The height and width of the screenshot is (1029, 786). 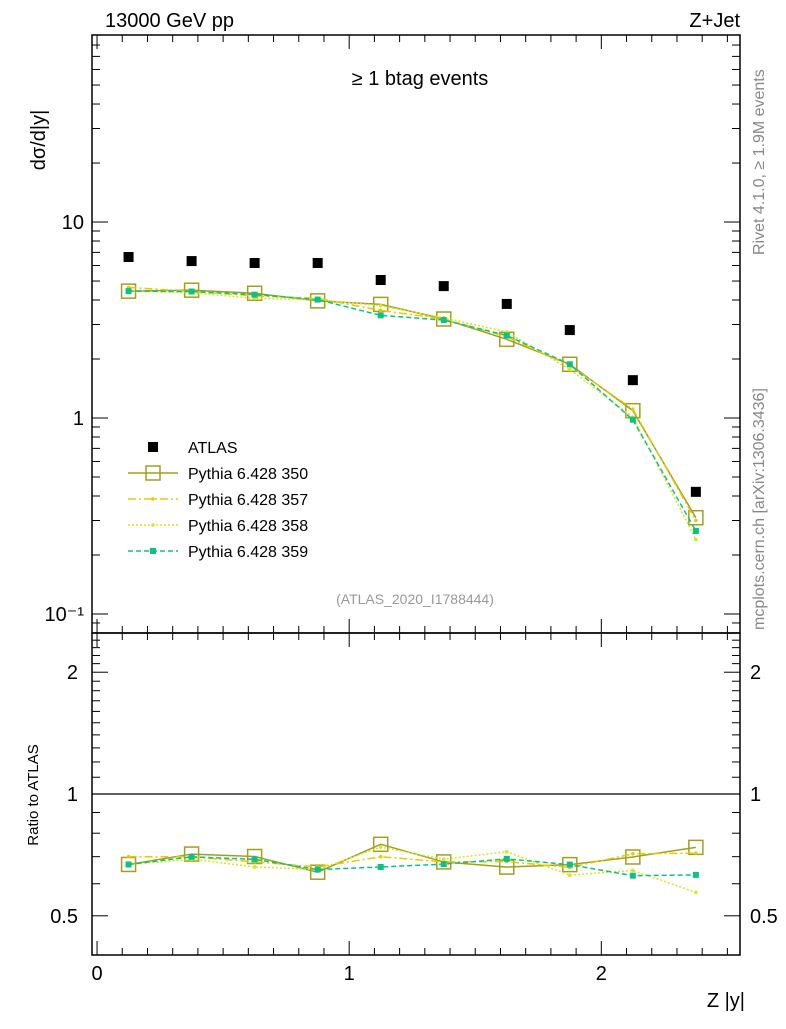 I want to click on mcplots-label: mcplots.cern.ch [arXiv:1306.3436], so click(x=759, y=509).